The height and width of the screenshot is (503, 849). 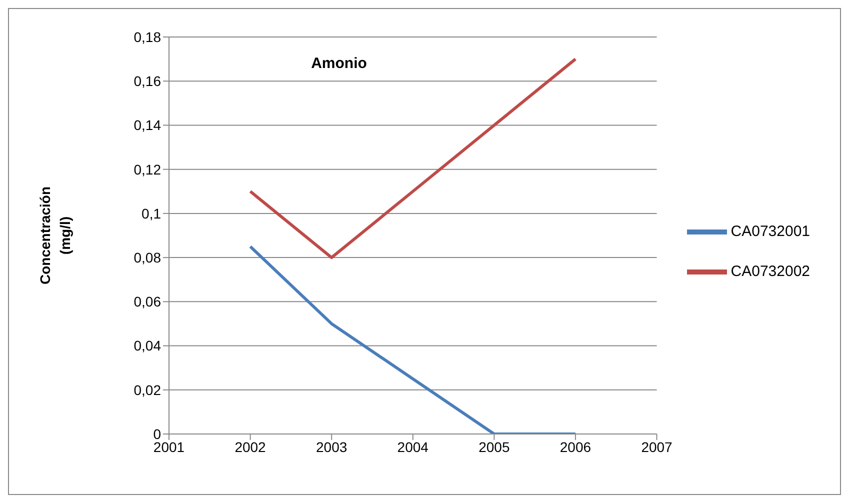 I want to click on y-tick-label: 0,16, so click(x=148, y=81).